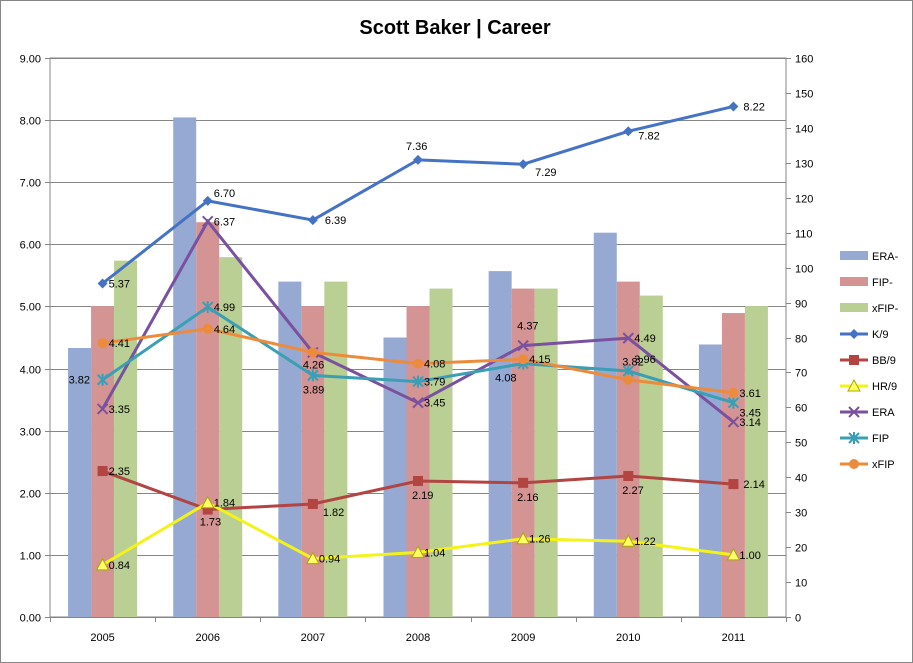 The height and width of the screenshot is (663, 913). Describe the element at coordinates (804, 130) in the screenshot. I see `right-axis-tick-label: 140` at that location.